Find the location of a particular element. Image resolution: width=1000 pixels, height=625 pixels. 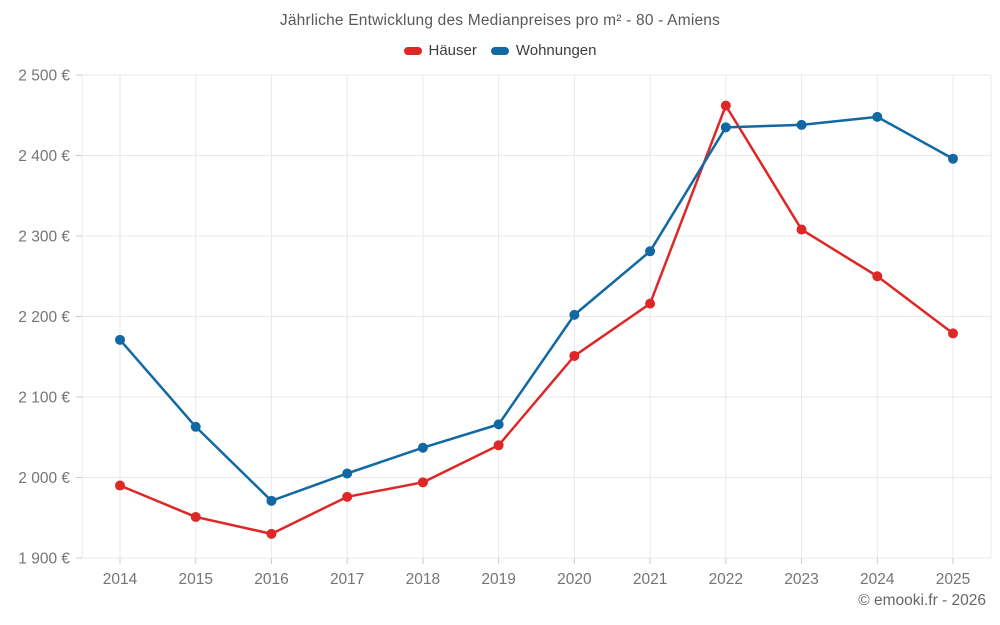

y-axis-label: 2 200 € is located at coordinates (44, 317).